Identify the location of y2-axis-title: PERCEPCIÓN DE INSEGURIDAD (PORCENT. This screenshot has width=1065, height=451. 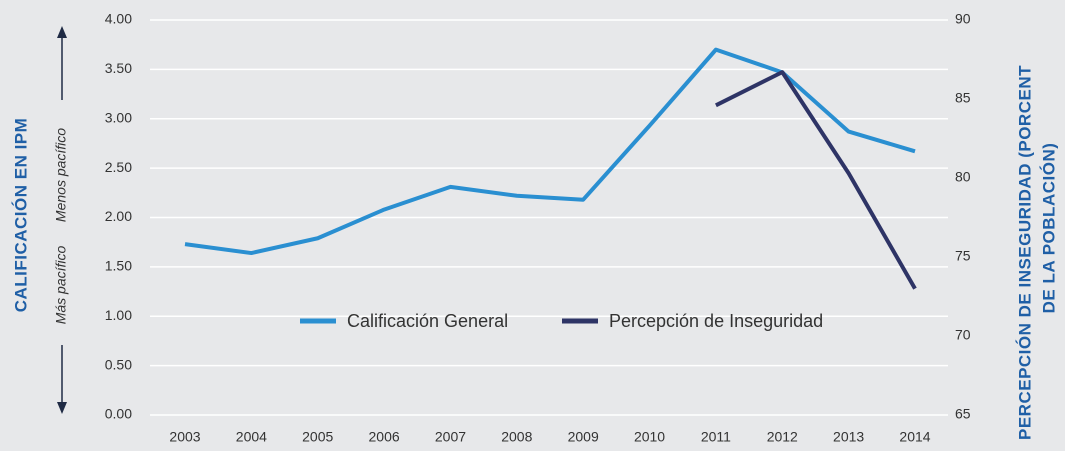
(1024, 252).